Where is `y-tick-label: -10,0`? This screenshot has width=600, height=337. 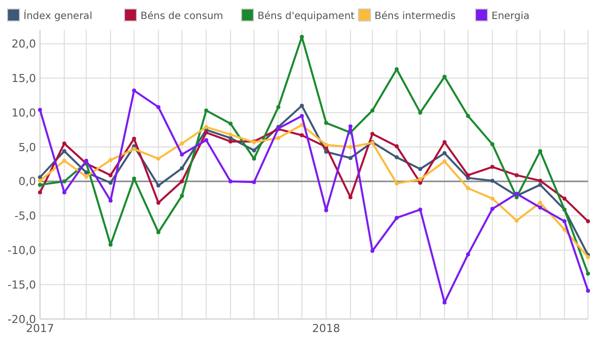 y-tick-label: -10,0 is located at coordinates (22, 251).